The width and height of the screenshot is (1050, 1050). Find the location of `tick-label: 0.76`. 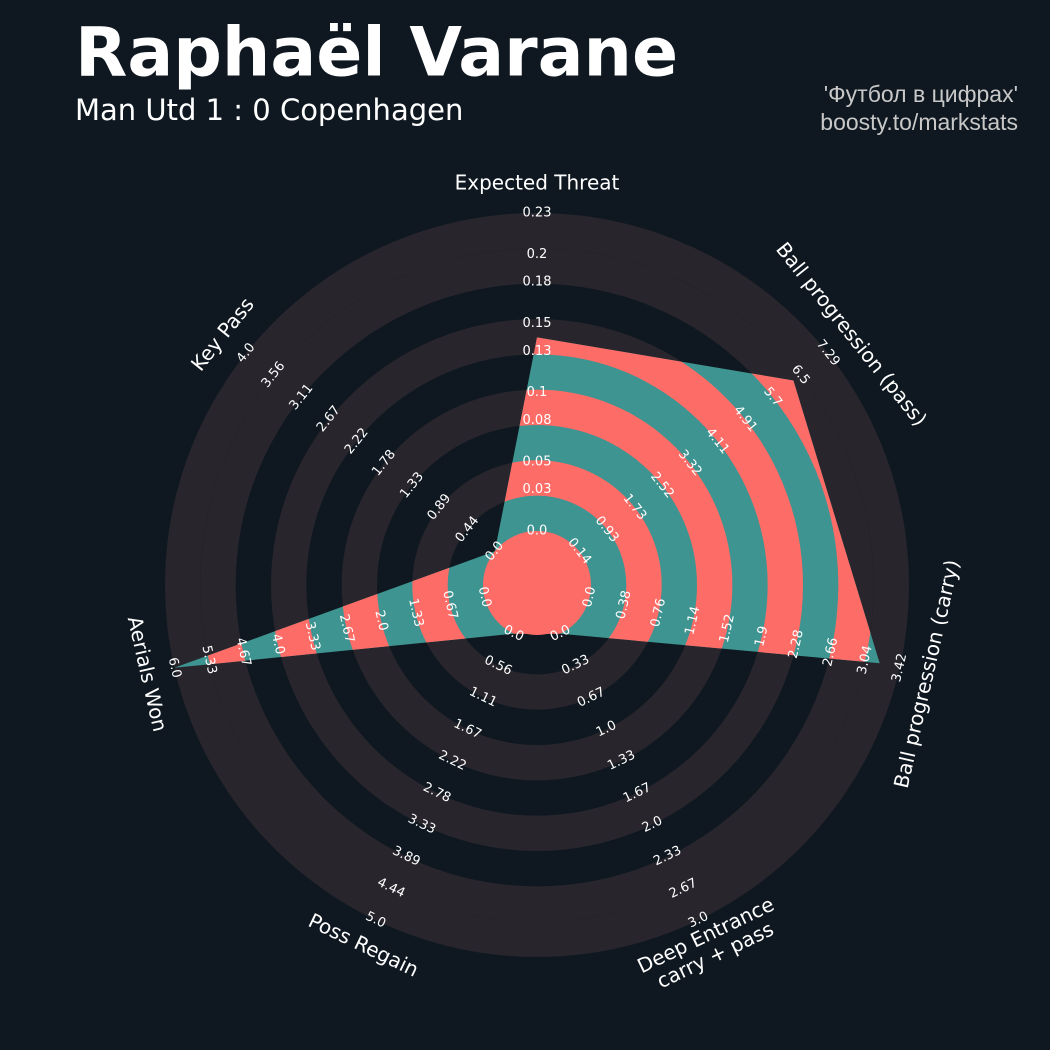

tick-label: 0.76 is located at coordinates (658, 613).